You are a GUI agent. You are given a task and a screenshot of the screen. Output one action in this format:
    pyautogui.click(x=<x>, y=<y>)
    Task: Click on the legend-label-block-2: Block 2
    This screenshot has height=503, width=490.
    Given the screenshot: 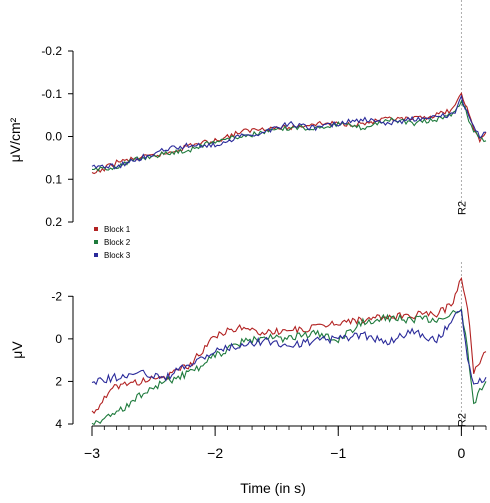 What is the action you would take?
    pyautogui.click(x=117, y=242)
    